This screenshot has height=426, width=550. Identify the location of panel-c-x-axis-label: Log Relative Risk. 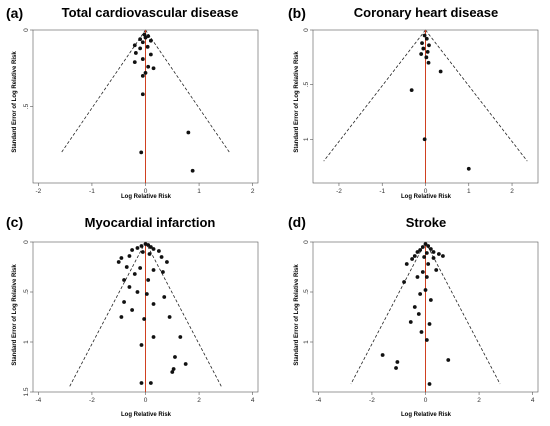
(146, 415).